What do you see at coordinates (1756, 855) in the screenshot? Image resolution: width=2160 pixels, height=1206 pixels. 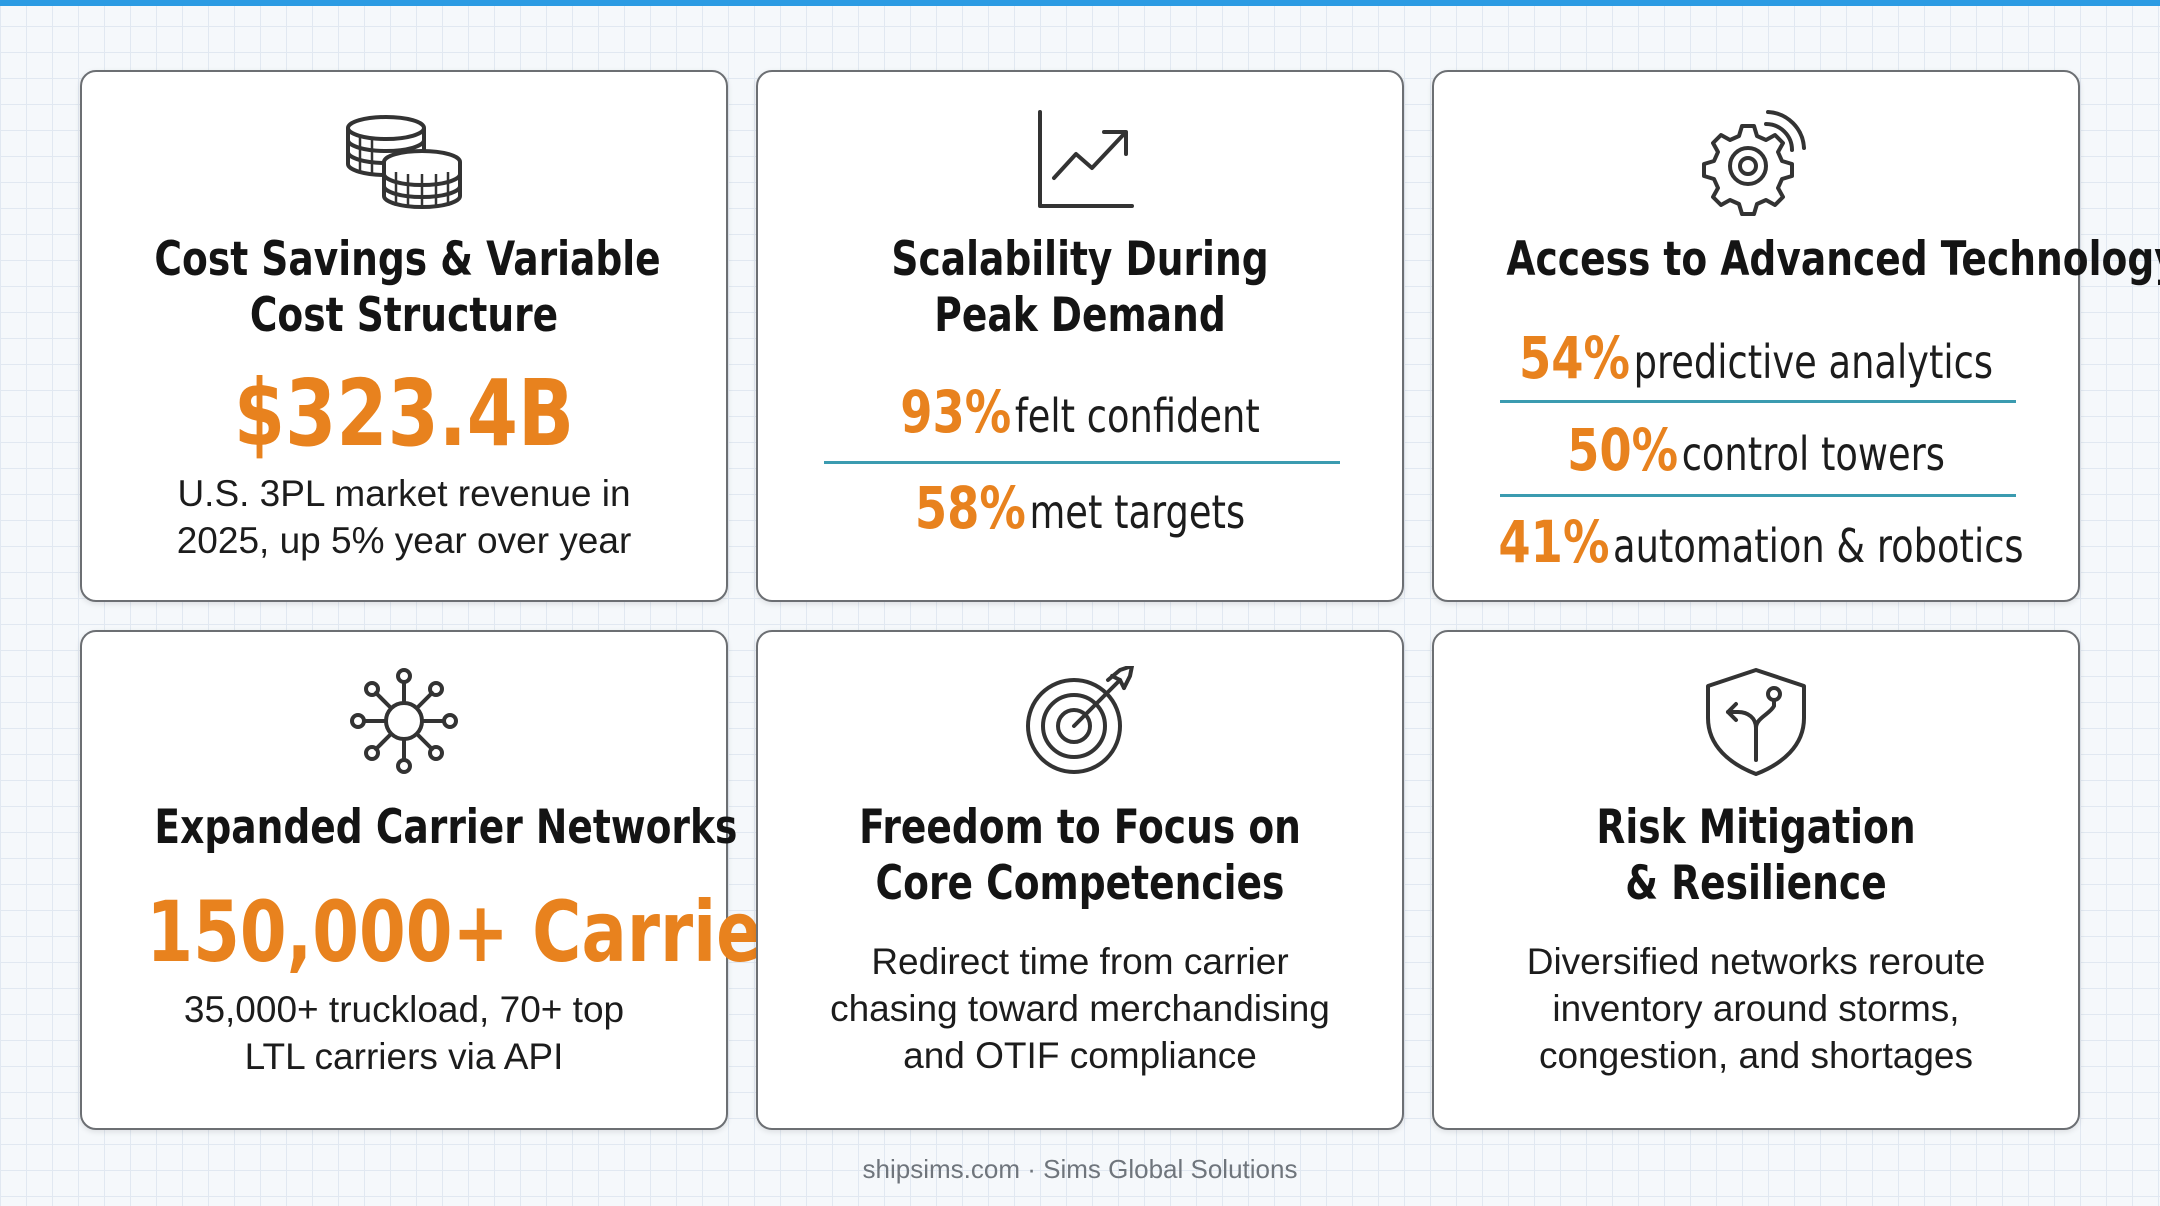 I see `card-title: Risk Mitigation & Resilience` at bounding box center [1756, 855].